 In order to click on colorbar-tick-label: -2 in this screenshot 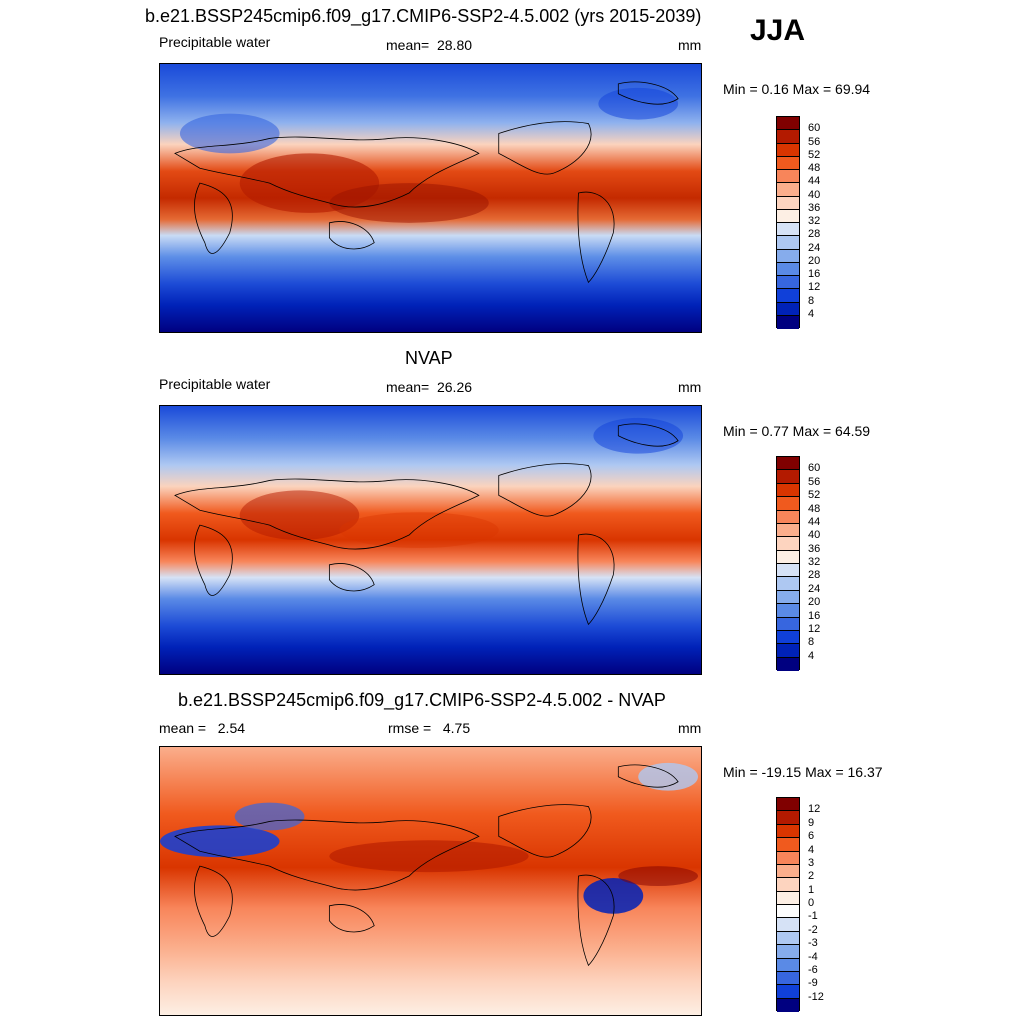, I will do `click(813, 929)`.